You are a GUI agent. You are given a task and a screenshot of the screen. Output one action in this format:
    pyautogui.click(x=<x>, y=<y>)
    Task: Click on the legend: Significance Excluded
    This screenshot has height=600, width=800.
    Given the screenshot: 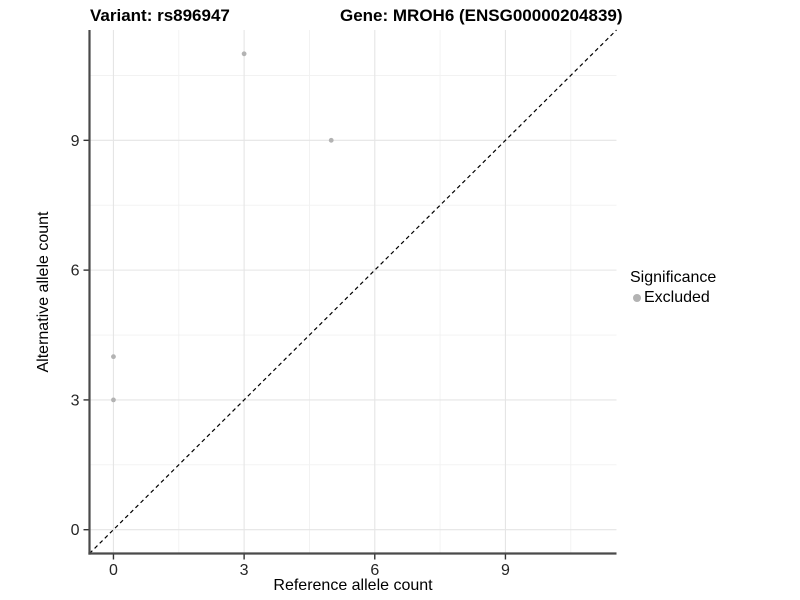 What is the action you would take?
    pyautogui.click(x=673, y=288)
    